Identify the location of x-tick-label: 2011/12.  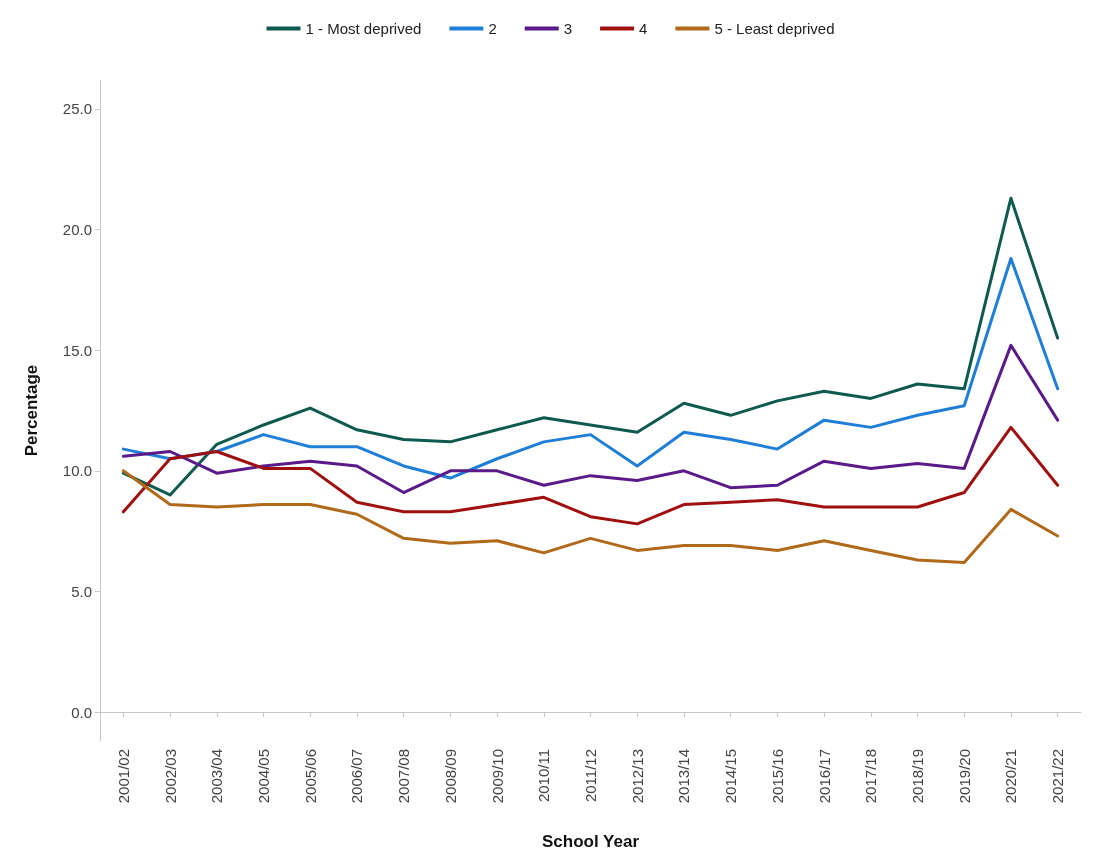
(590, 776).